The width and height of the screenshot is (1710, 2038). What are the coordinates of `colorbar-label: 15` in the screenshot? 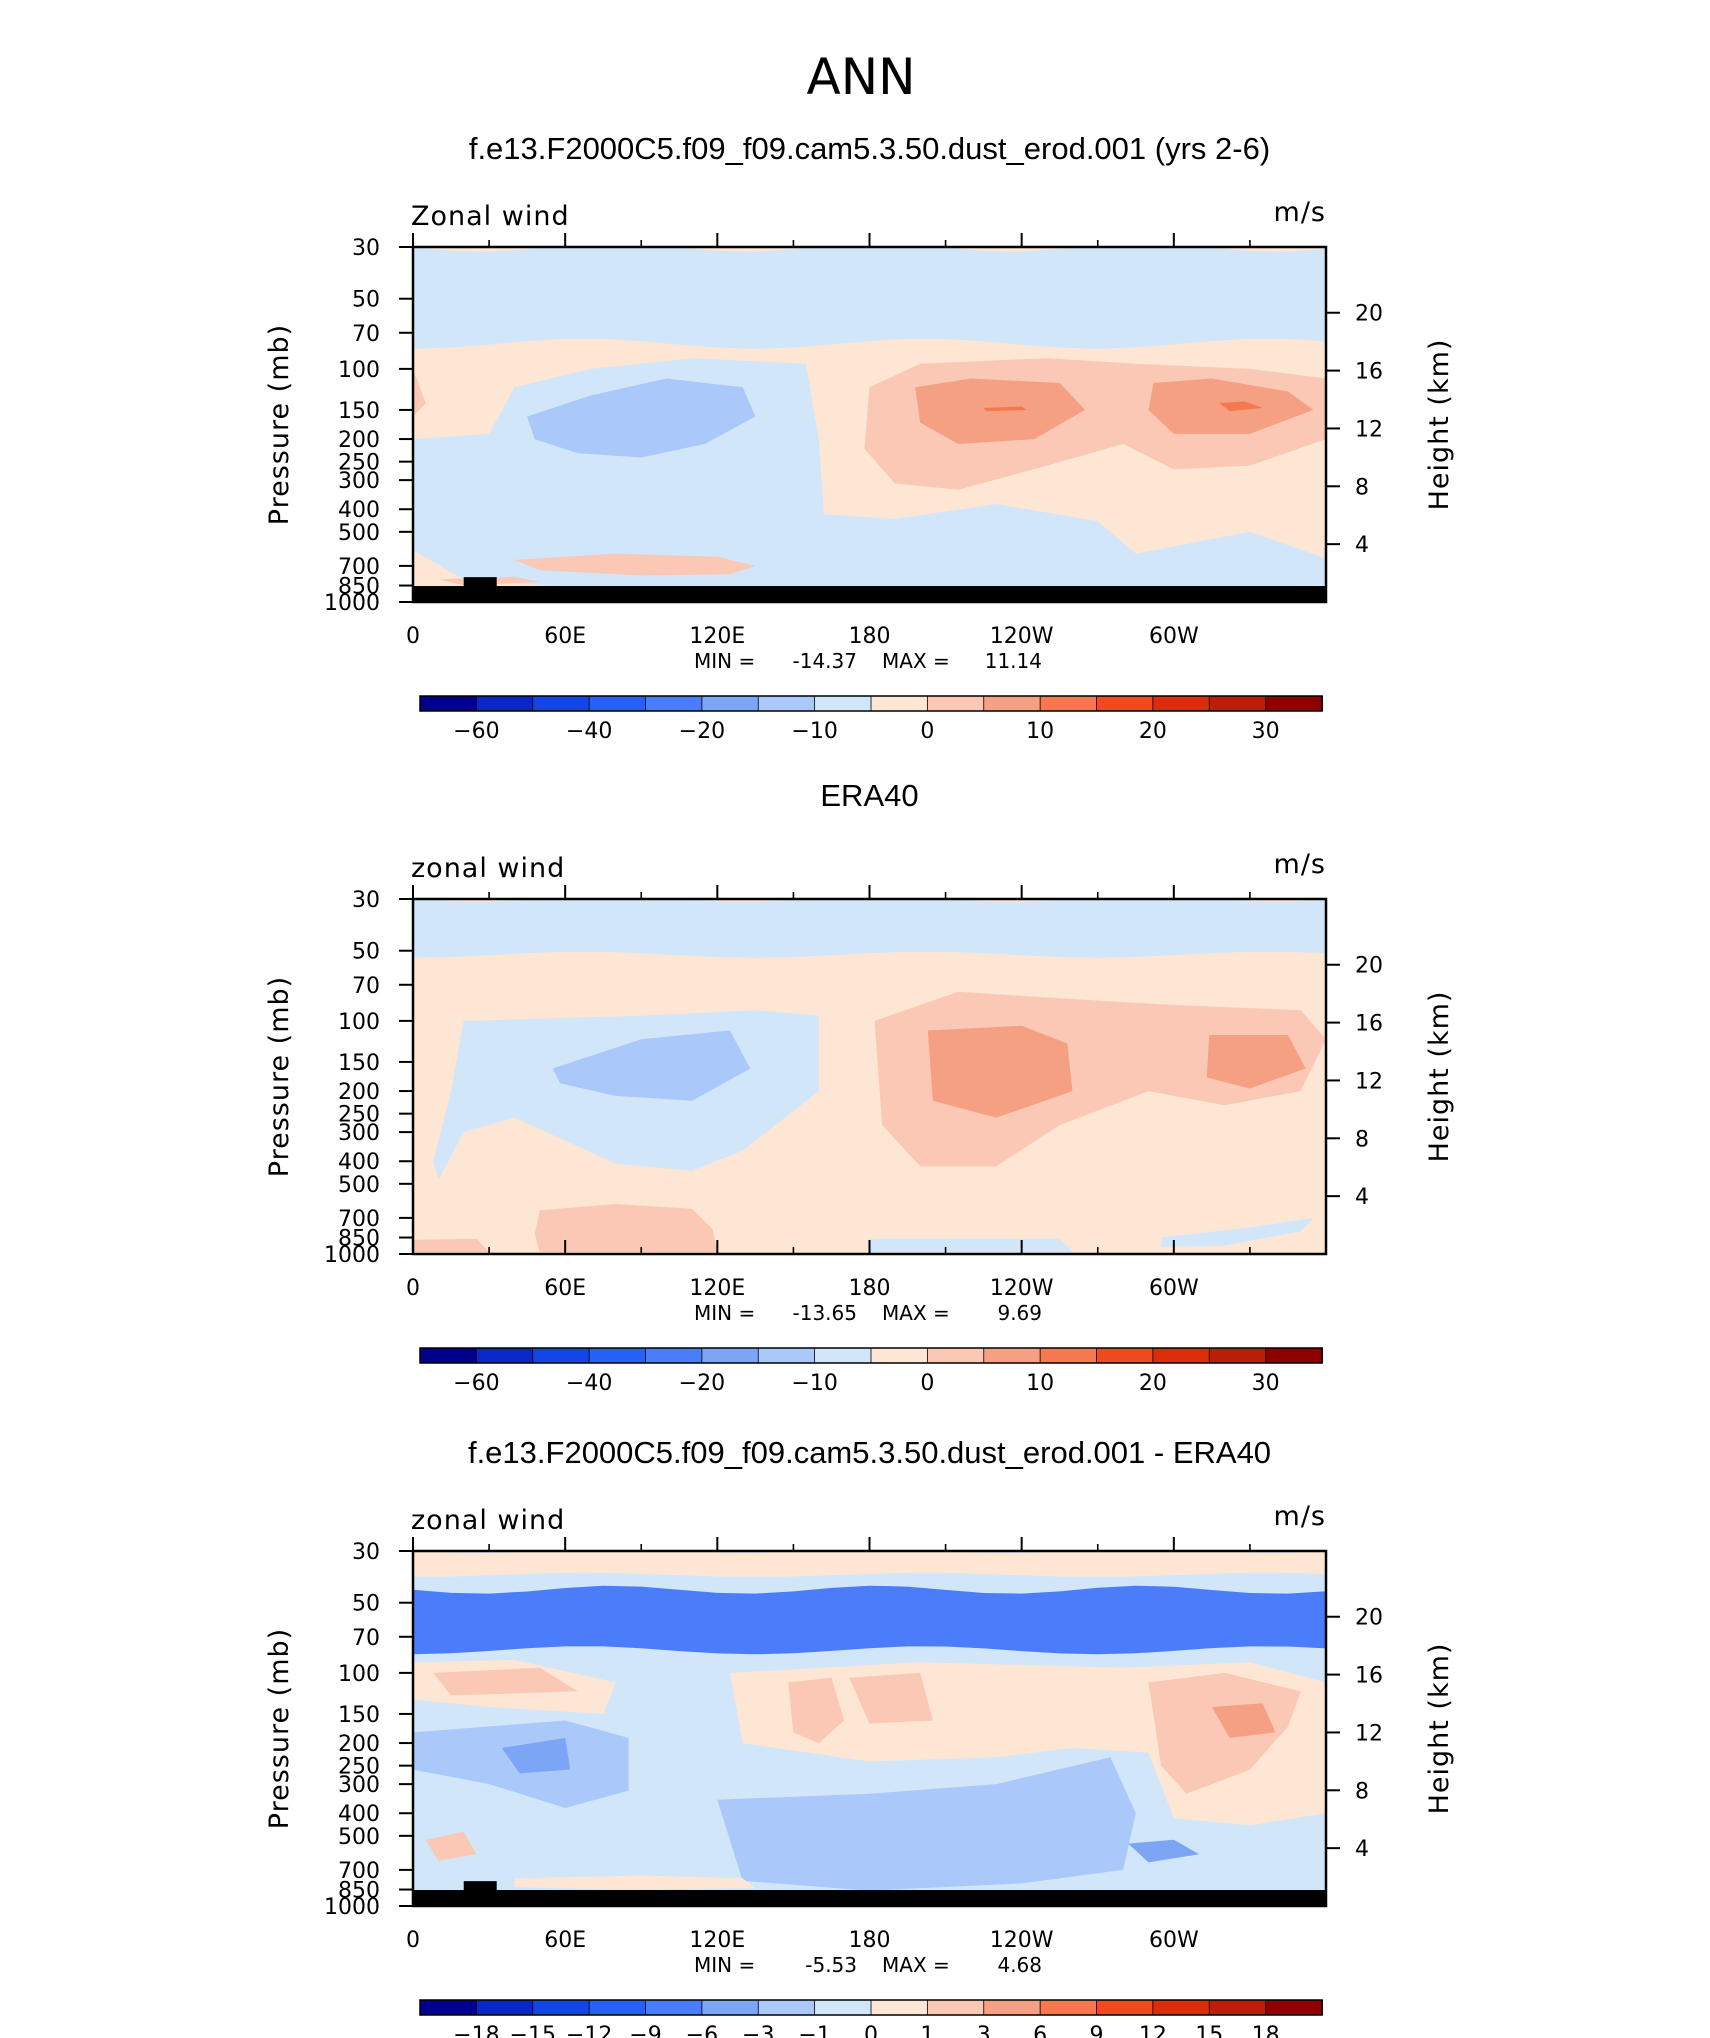 It's located at (1209, 2030).